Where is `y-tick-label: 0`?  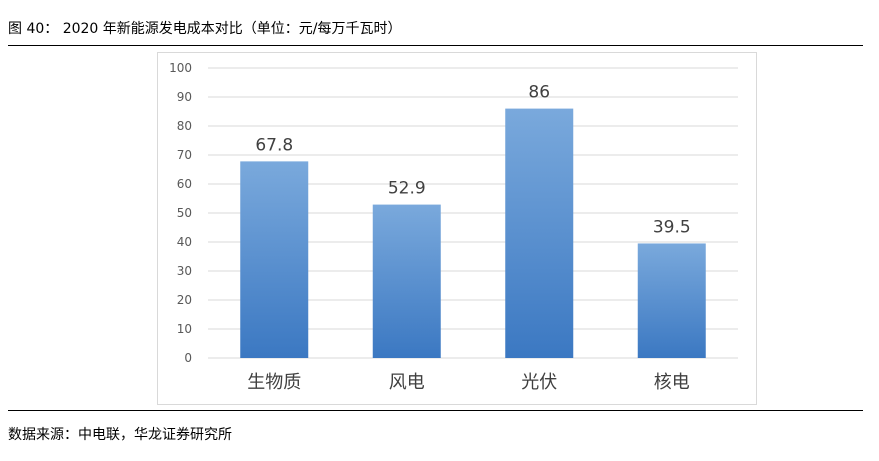 y-tick-label: 0 is located at coordinates (188, 358).